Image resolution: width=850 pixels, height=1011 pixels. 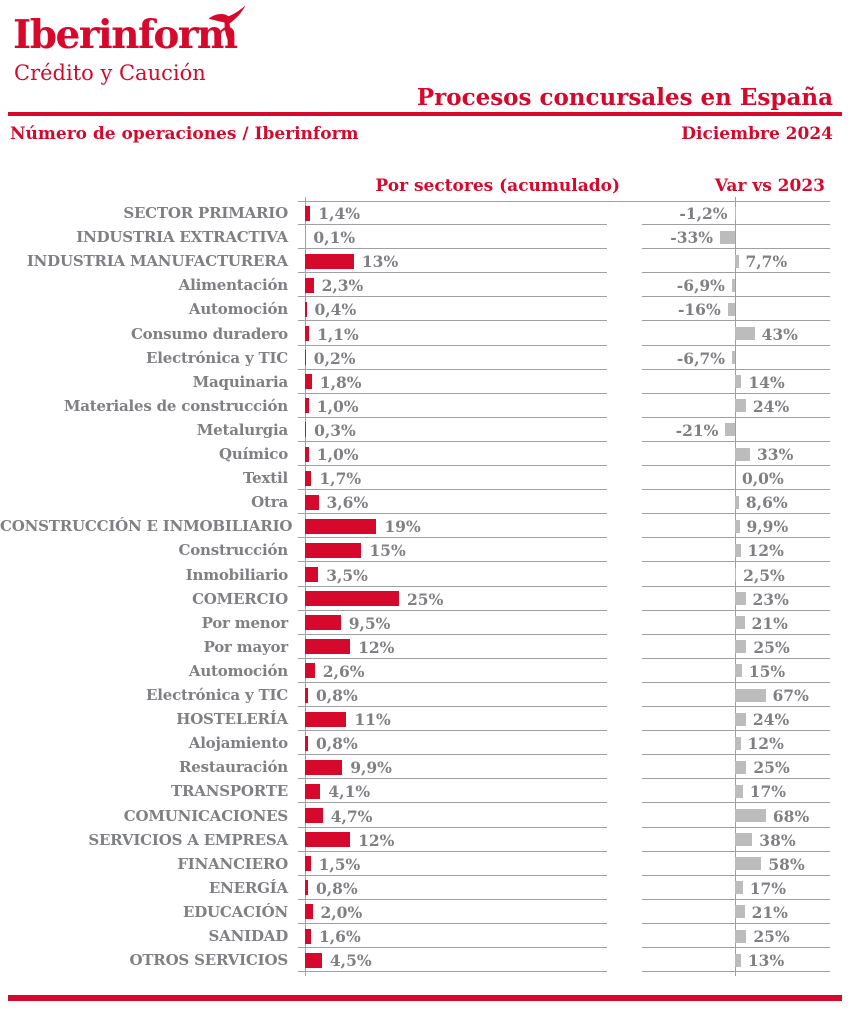 What do you see at coordinates (779, 334) in the screenshot?
I see `var-value: 43%` at bounding box center [779, 334].